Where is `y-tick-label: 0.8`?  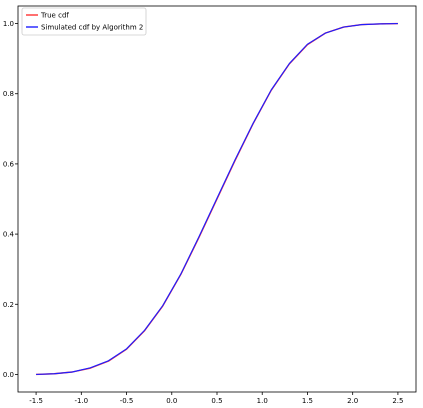
y-tick-label: 0.8 is located at coordinates (8, 94).